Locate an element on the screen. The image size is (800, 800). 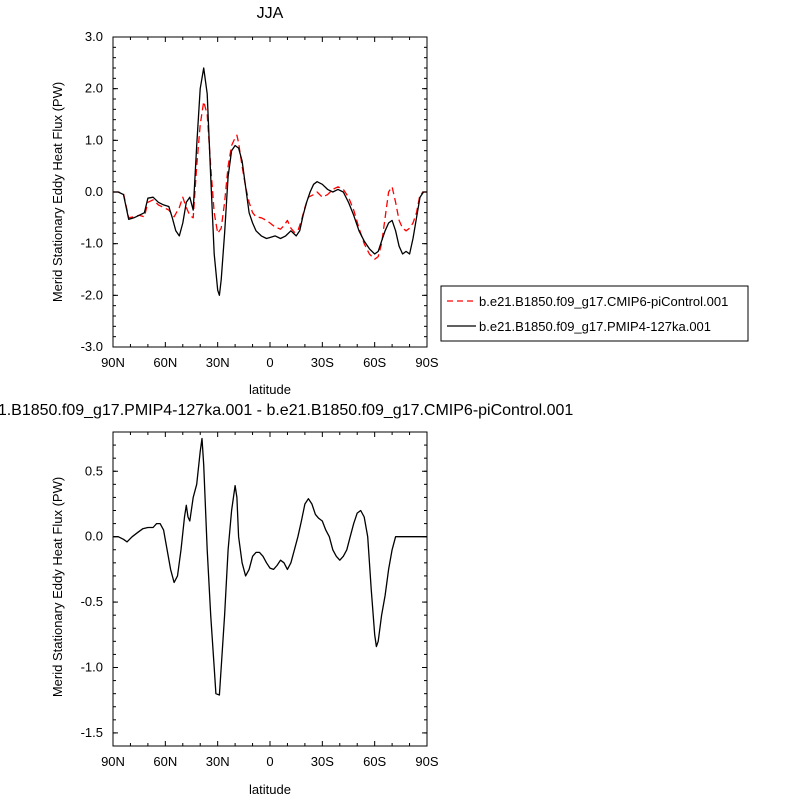
bottom-x-tick-label: 0 is located at coordinates (269, 761).